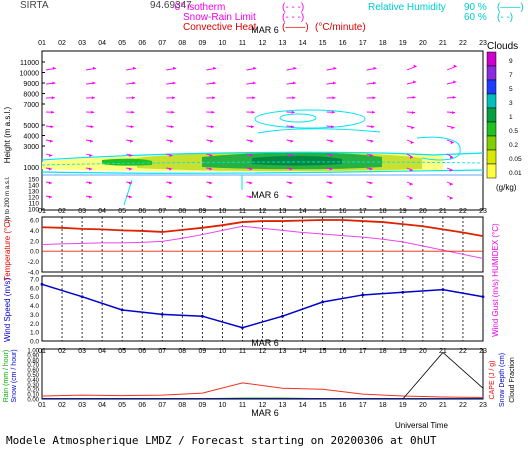 This screenshot has width=528, height=450. I want to click on rh-label: Relative Humidity, so click(407, 7).